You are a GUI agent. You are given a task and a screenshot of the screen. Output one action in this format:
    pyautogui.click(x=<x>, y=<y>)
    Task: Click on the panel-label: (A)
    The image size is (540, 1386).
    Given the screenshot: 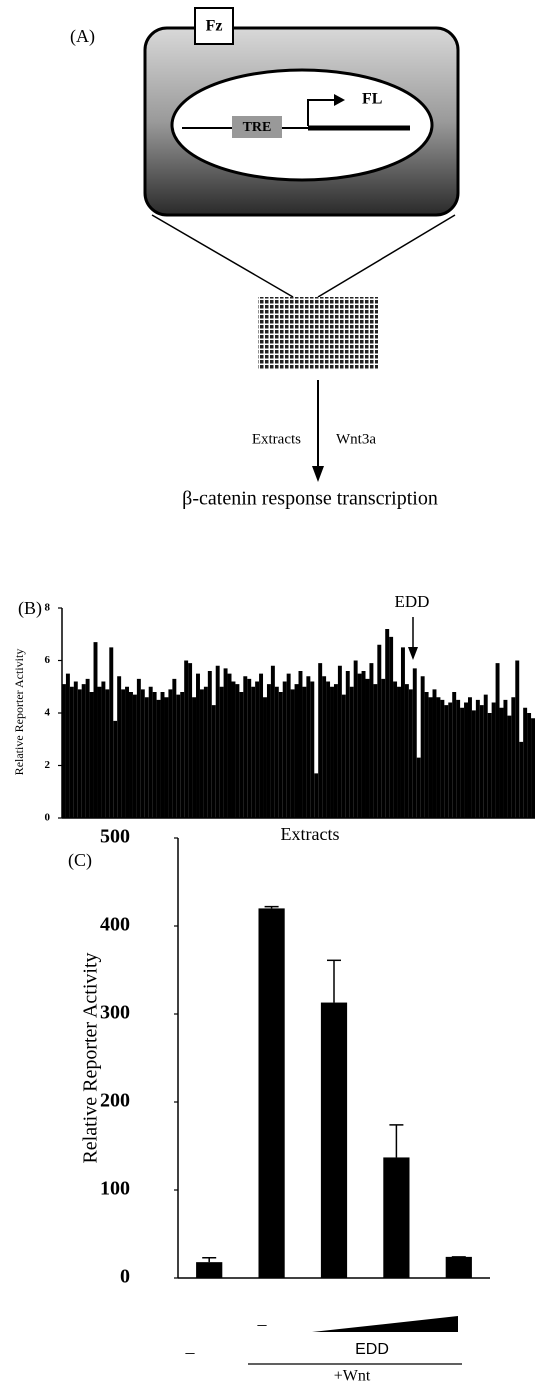 What is the action you would take?
    pyautogui.click(x=82, y=36)
    